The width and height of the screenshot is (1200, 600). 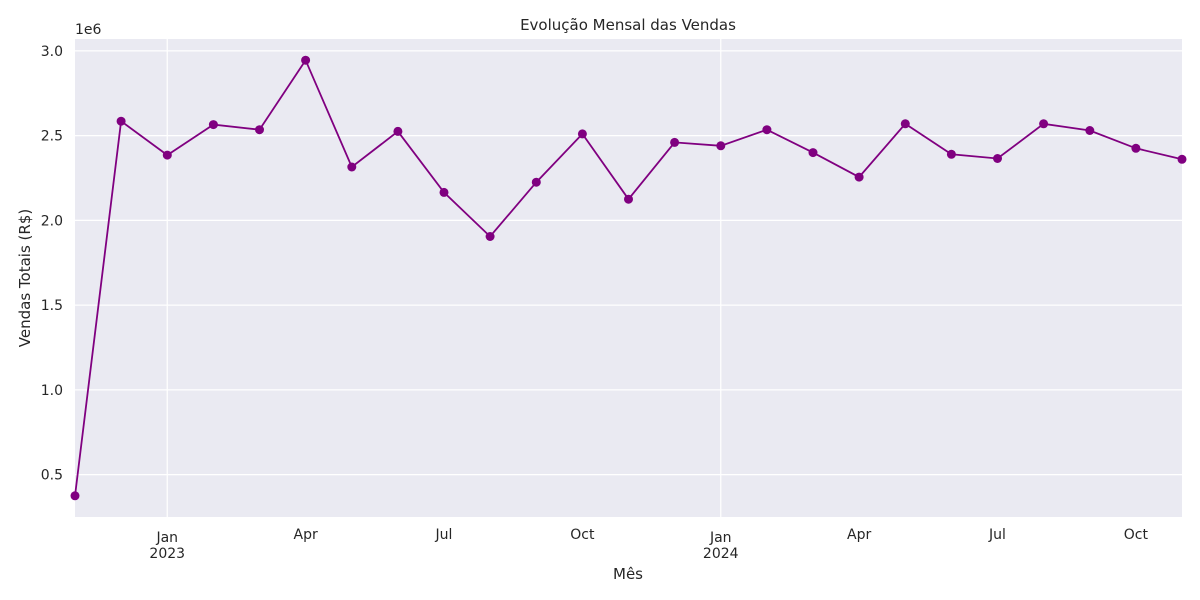 What do you see at coordinates (52, 391) in the screenshot?
I see `y-tick-label: 1.0` at bounding box center [52, 391].